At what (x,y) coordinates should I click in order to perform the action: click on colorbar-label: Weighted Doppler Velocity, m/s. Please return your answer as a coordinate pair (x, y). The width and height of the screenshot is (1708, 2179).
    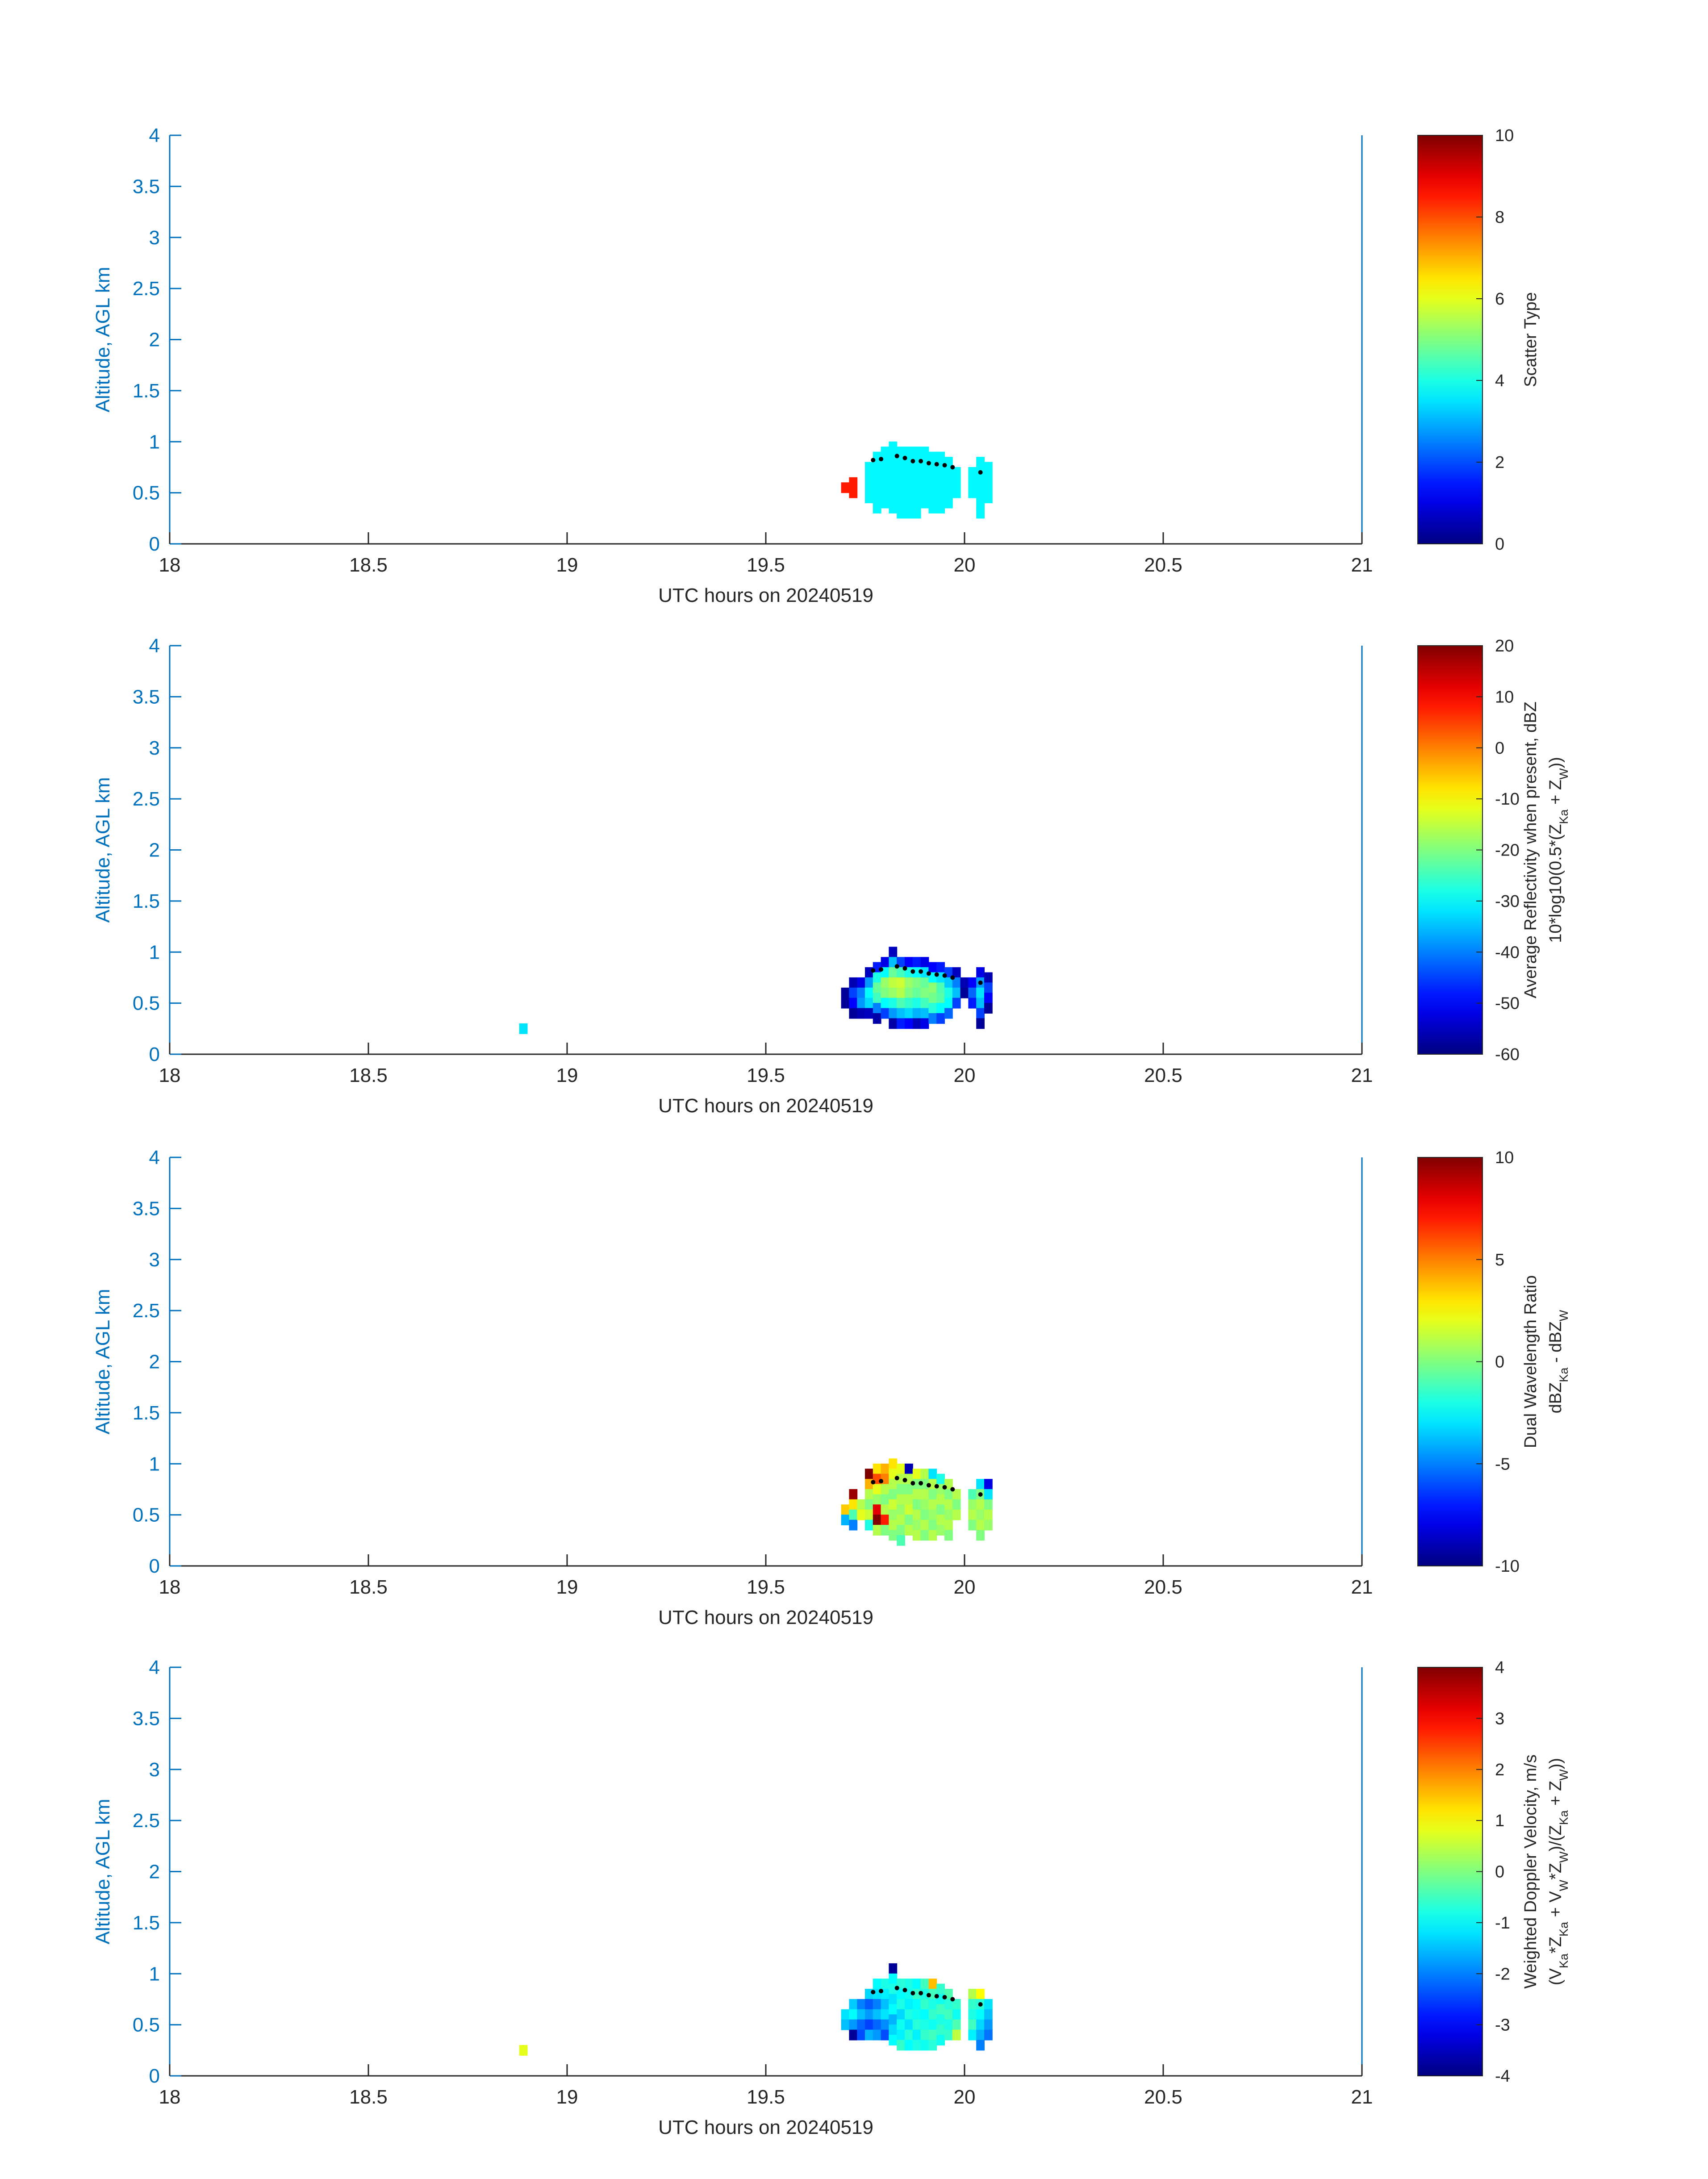
    Looking at the image, I should click on (1530, 1871).